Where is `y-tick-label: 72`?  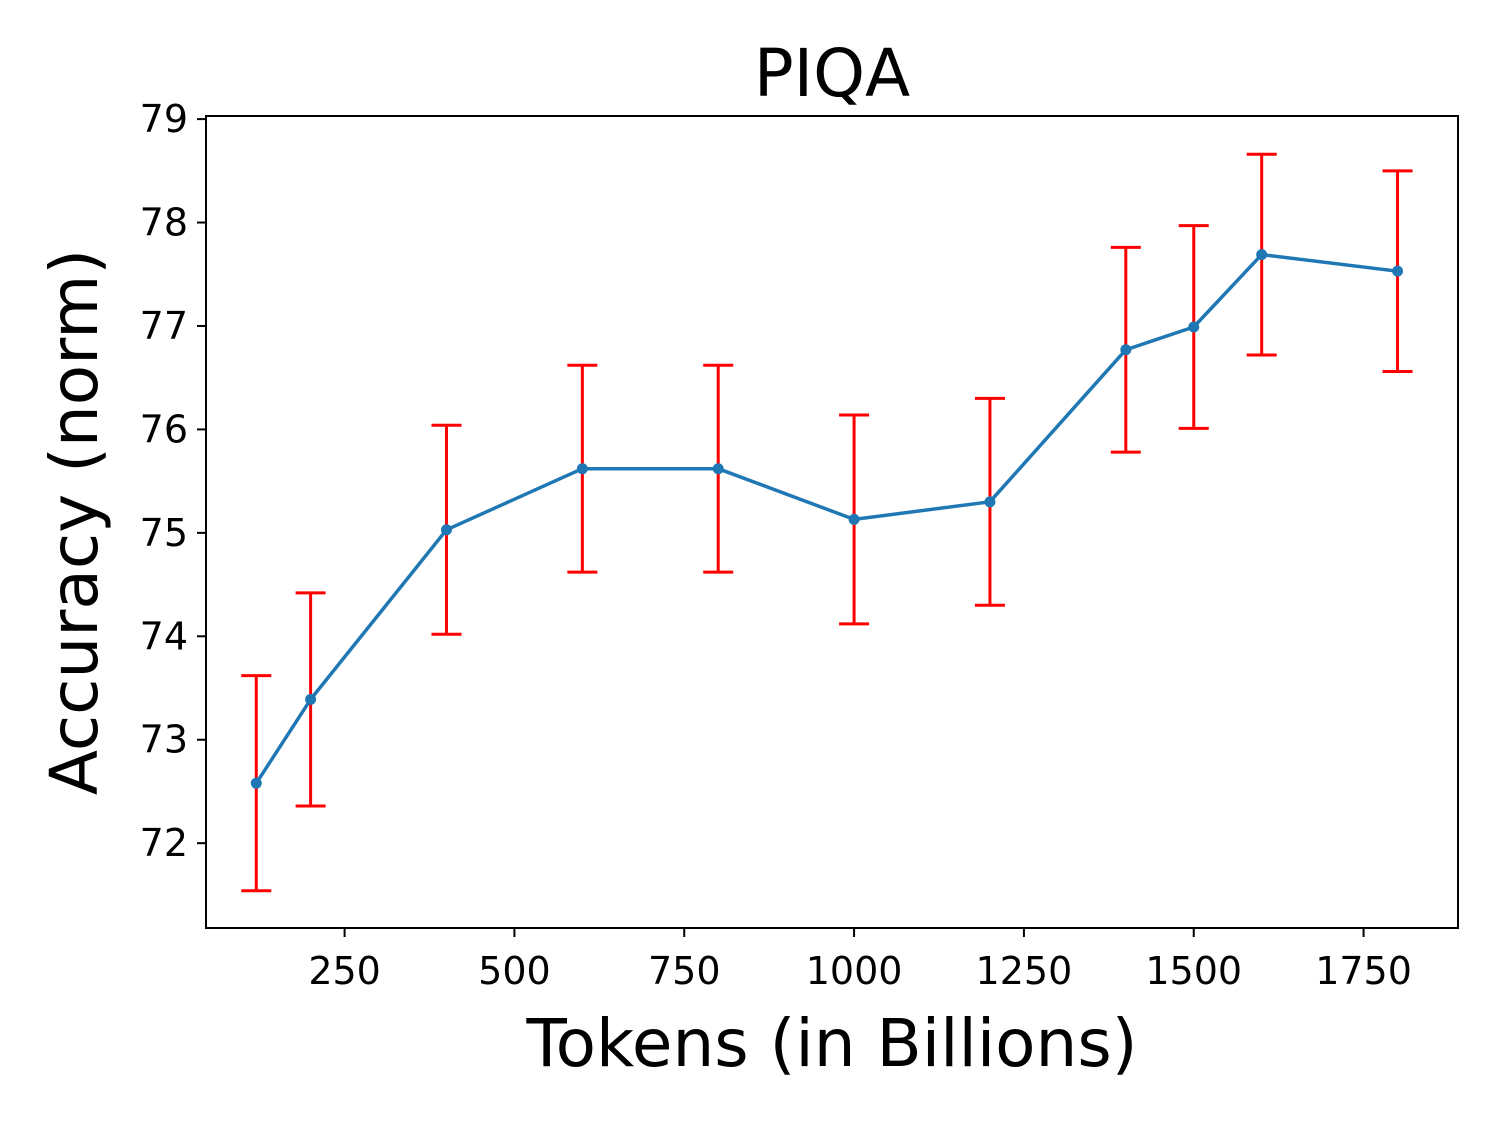 y-tick-label: 72 is located at coordinates (164, 843).